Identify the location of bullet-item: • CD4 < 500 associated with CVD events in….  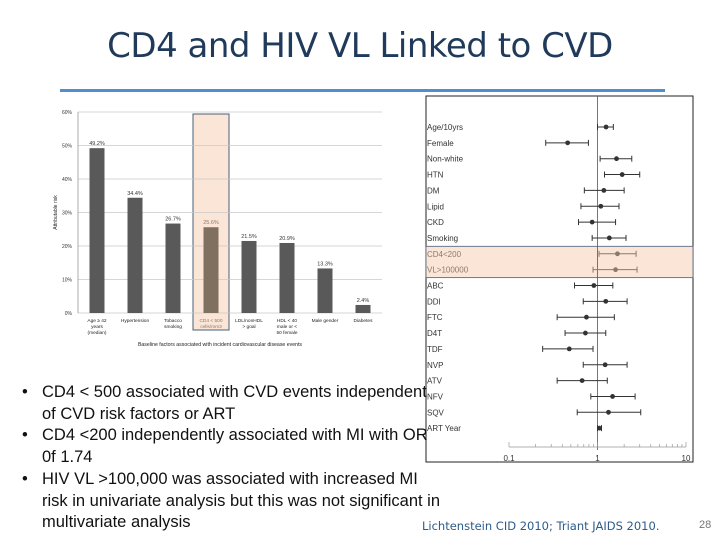
(232, 403).